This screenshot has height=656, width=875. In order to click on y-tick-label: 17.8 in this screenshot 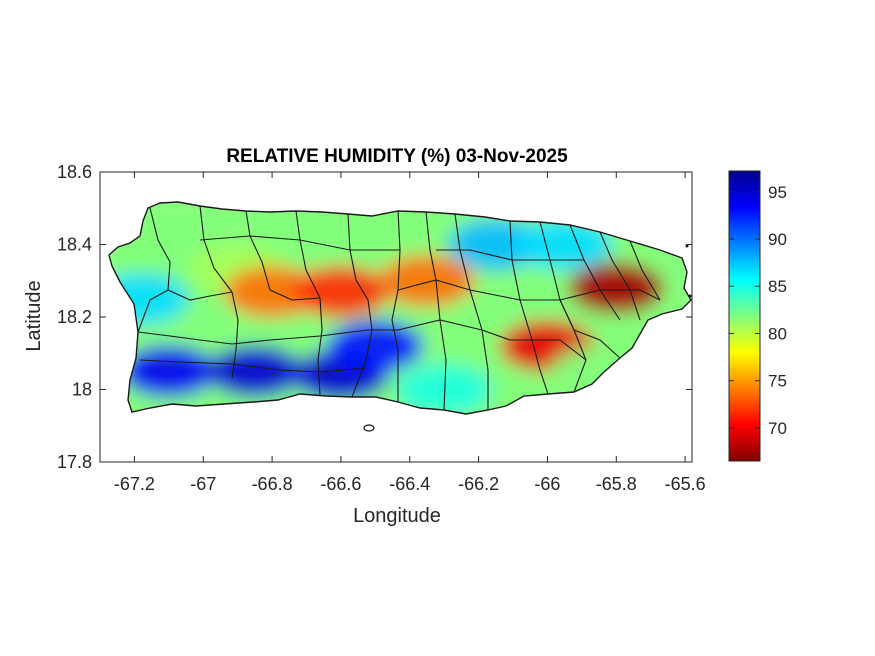, I will do `click(74, 462)`.